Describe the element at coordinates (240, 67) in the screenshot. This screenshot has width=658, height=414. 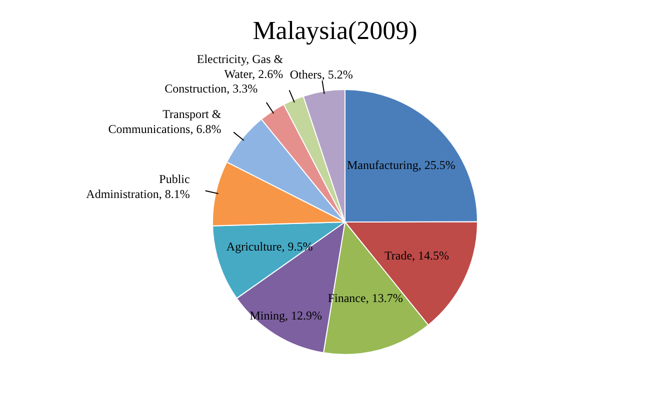
I see `slice-label: Electricity, Gas & Water, 2.6%` at that location.